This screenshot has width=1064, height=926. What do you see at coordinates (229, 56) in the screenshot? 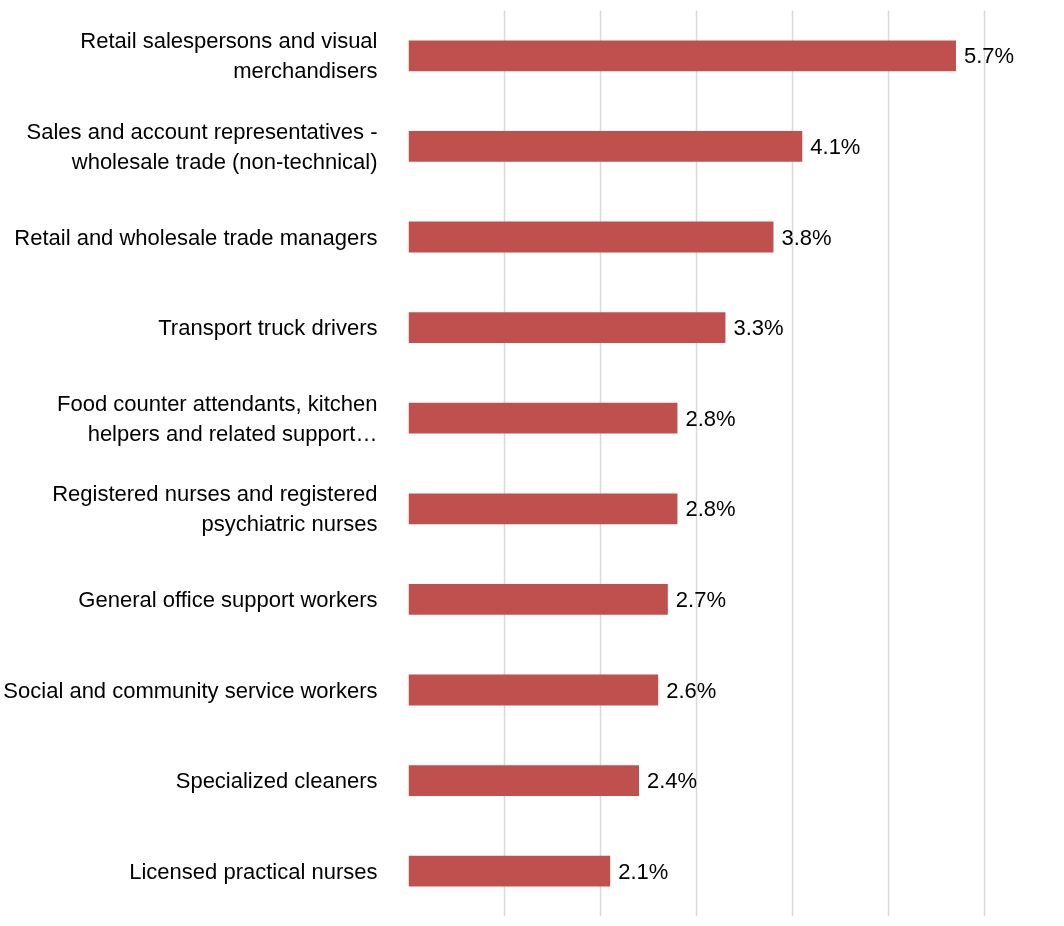
I see `y-tick-label: Retail salespersons and visual merchandisers` at bounding box center [229, 56].